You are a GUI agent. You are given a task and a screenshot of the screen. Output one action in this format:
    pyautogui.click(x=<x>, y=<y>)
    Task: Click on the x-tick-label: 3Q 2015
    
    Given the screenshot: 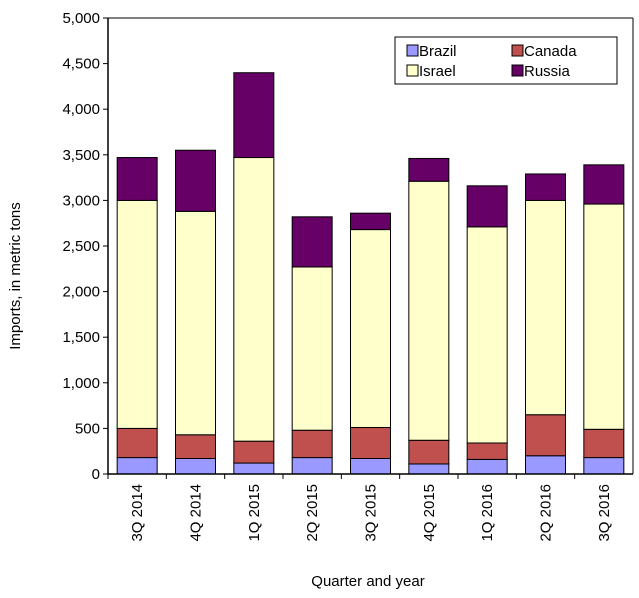 What is the action you would take?
    pyautogui.click(x=371, y=513)
    